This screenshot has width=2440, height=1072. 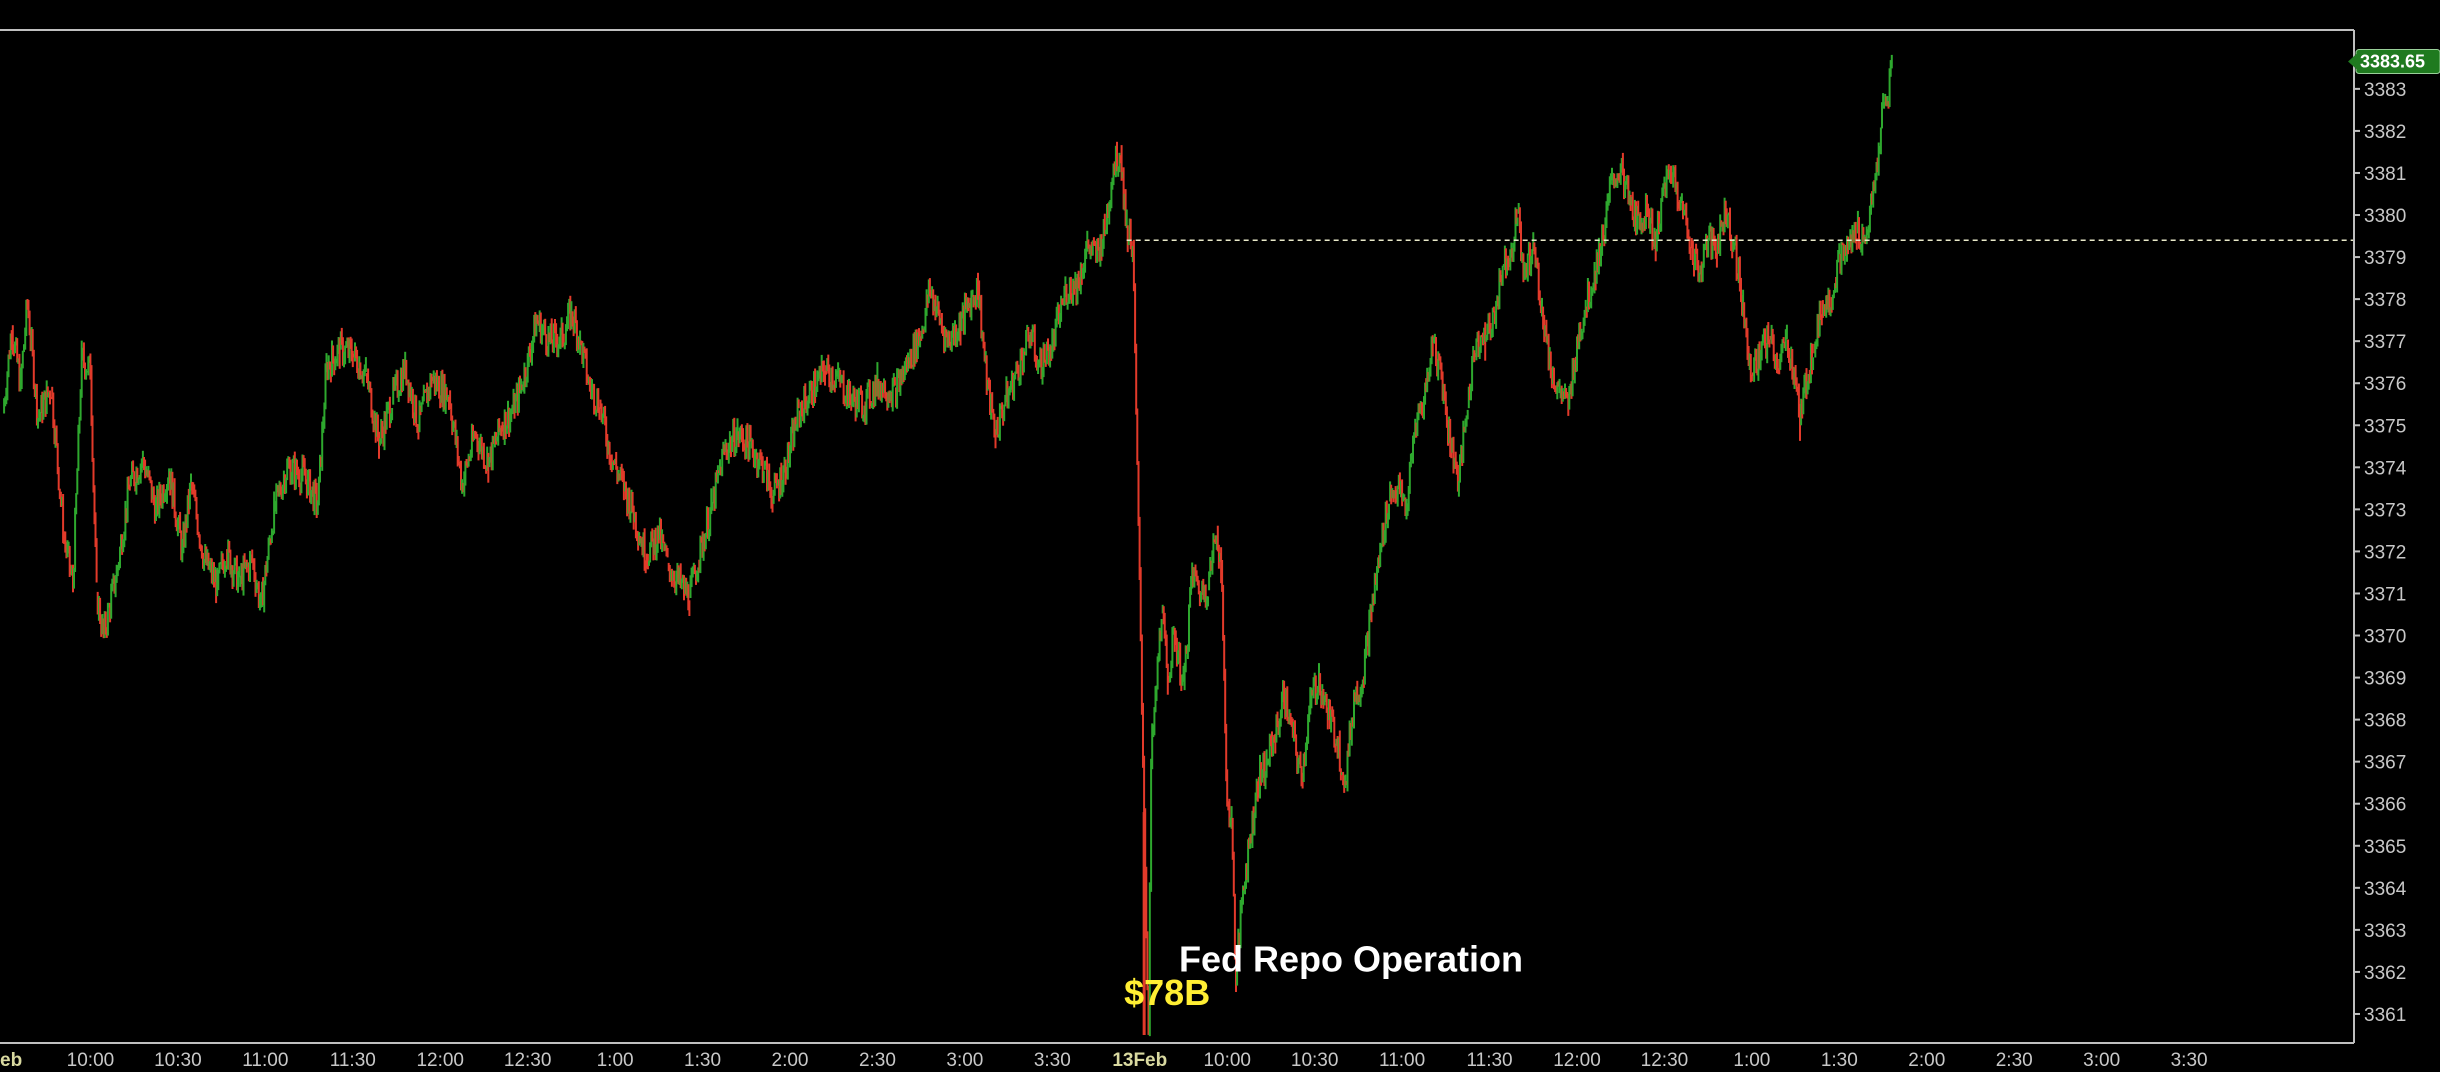 What do you see at coordinates (2385, 216) in the screenshot?
I see `y-tick-label: 3380` at bounding box center [2385, 216].